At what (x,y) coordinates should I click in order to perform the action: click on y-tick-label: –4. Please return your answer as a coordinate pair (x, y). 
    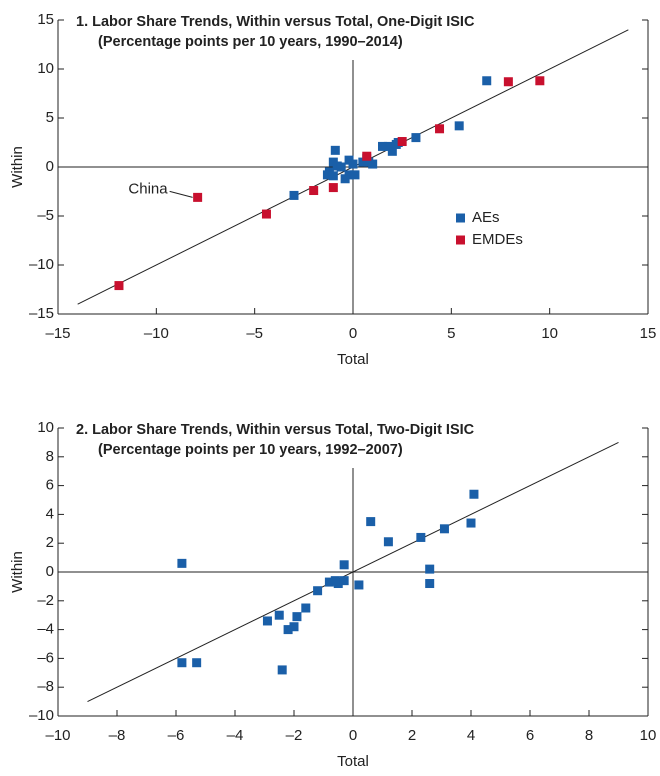
    Looking at the image, I should click on (45, 629).